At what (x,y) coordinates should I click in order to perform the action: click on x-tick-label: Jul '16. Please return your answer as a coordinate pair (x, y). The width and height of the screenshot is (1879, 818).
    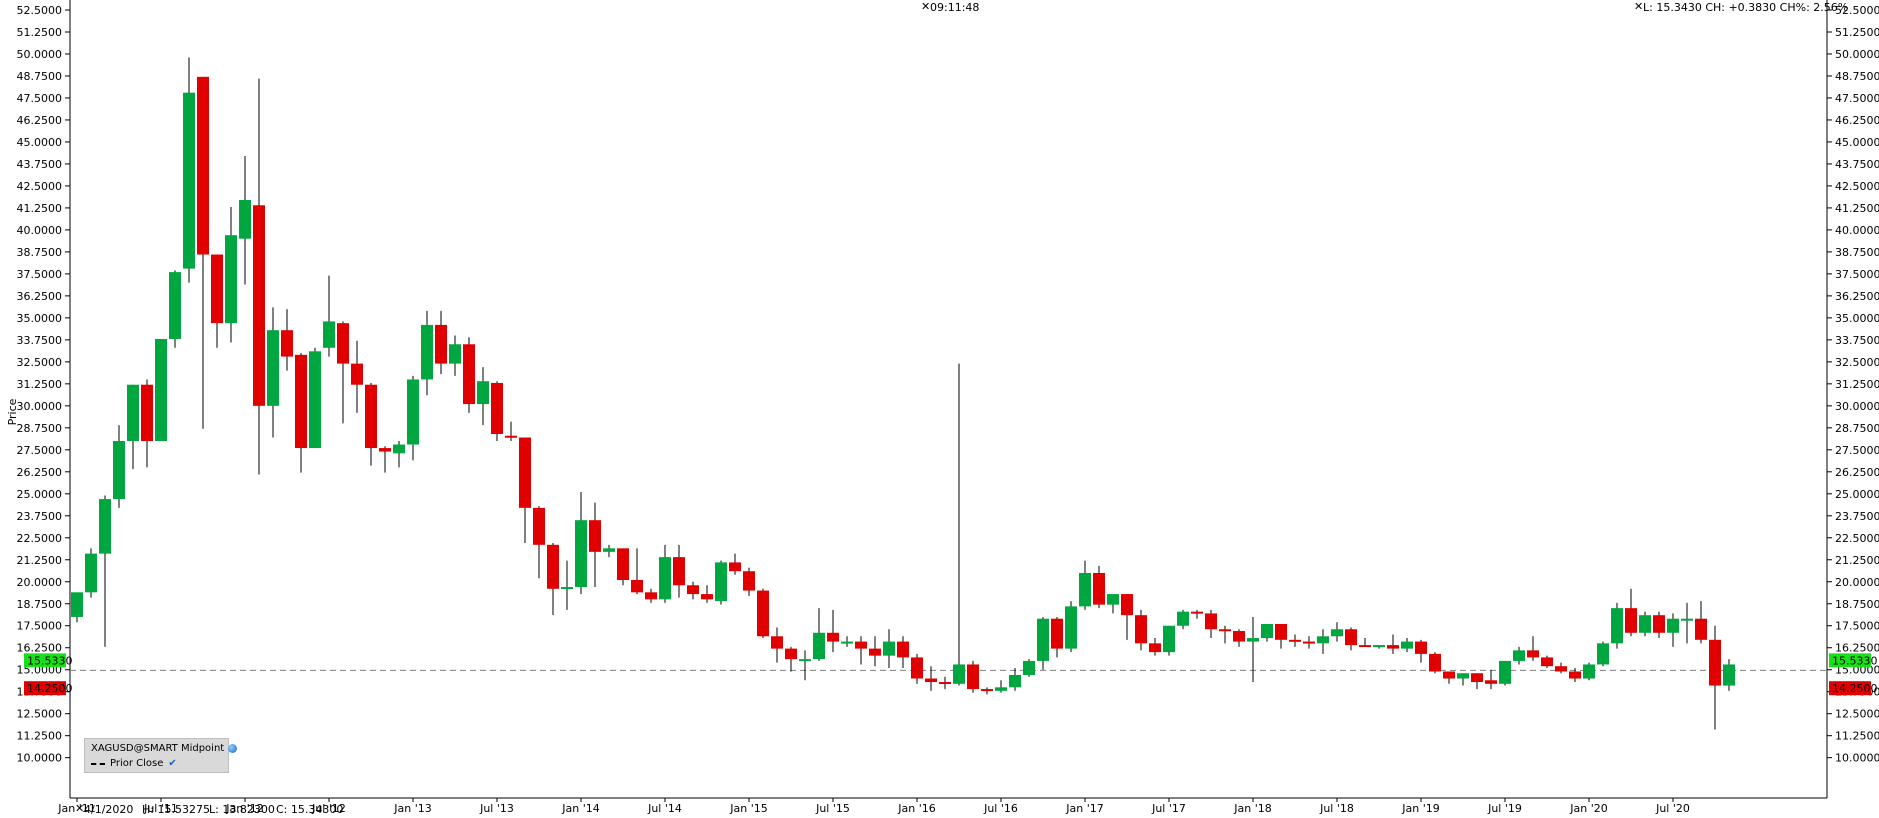
    Looking at the image, I should click on (1000, 808).